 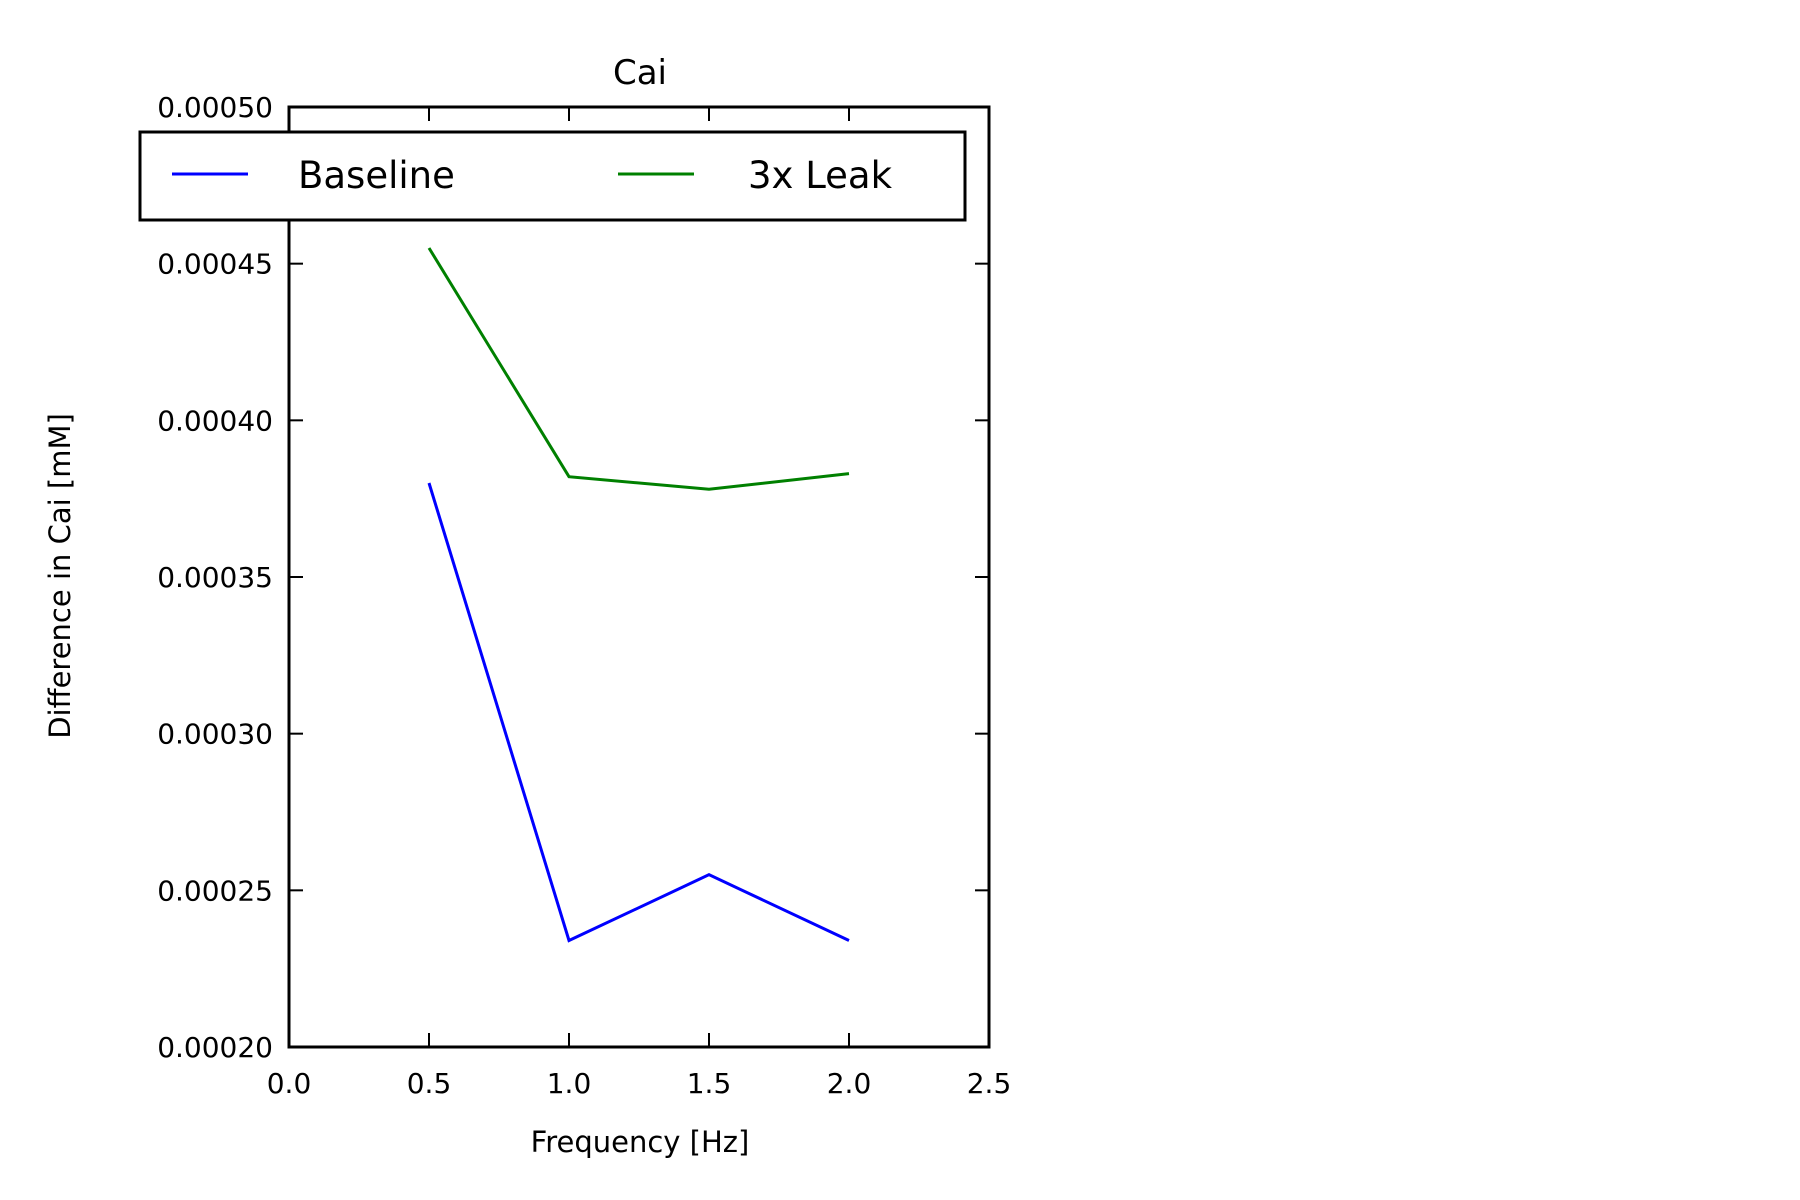 What do you see at coordinates (215, 890) in the screenshot?
I see `y-tick-label: 0.00025` at bounding box center [215, 890].